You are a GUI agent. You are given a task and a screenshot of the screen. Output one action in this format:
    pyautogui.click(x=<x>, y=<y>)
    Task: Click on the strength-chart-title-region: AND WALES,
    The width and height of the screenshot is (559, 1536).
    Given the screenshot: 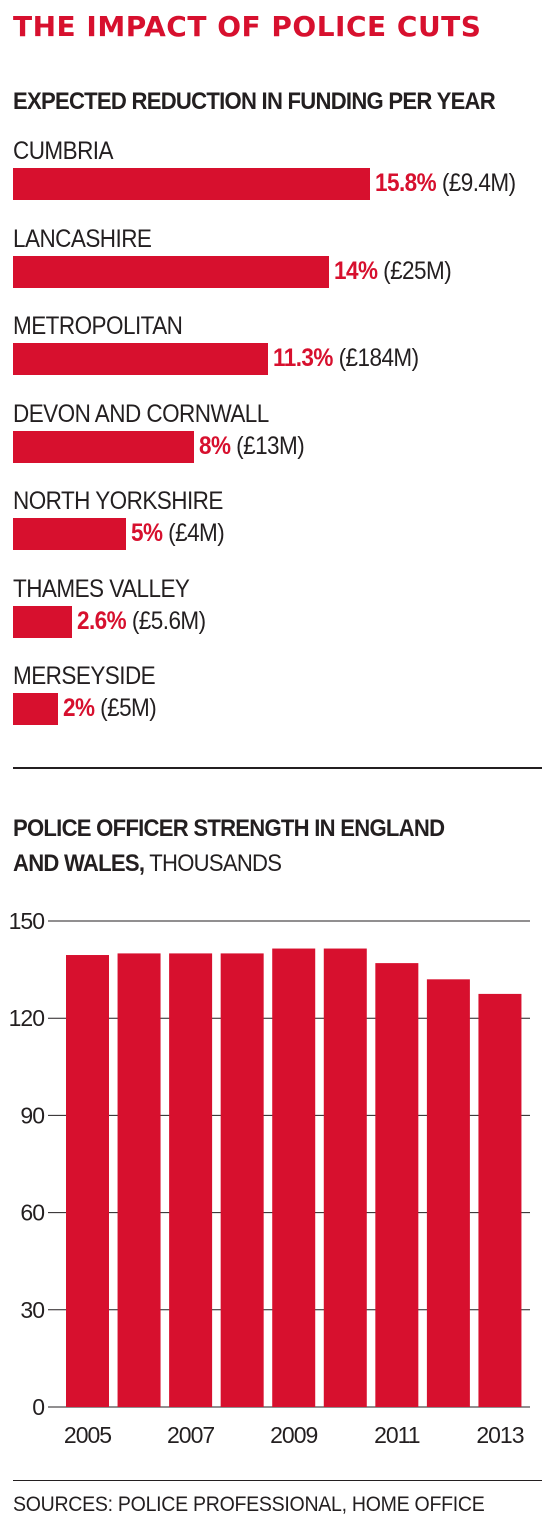 What is the action you would take?
    pyautogui.click(x=79, y=863)
    